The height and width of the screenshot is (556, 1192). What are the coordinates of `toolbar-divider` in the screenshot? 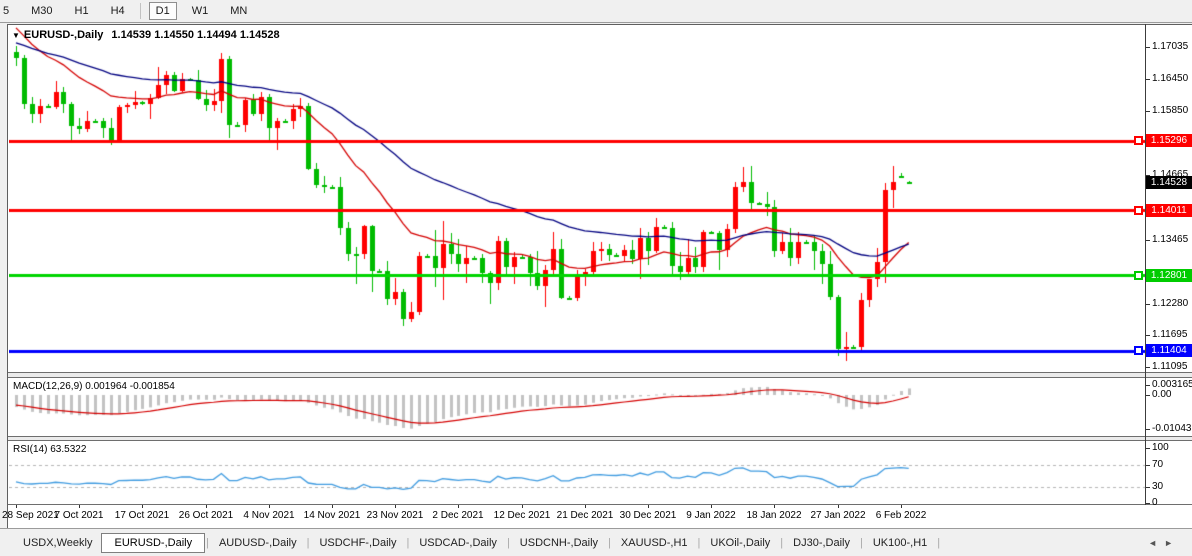 It's located at (140, 11).